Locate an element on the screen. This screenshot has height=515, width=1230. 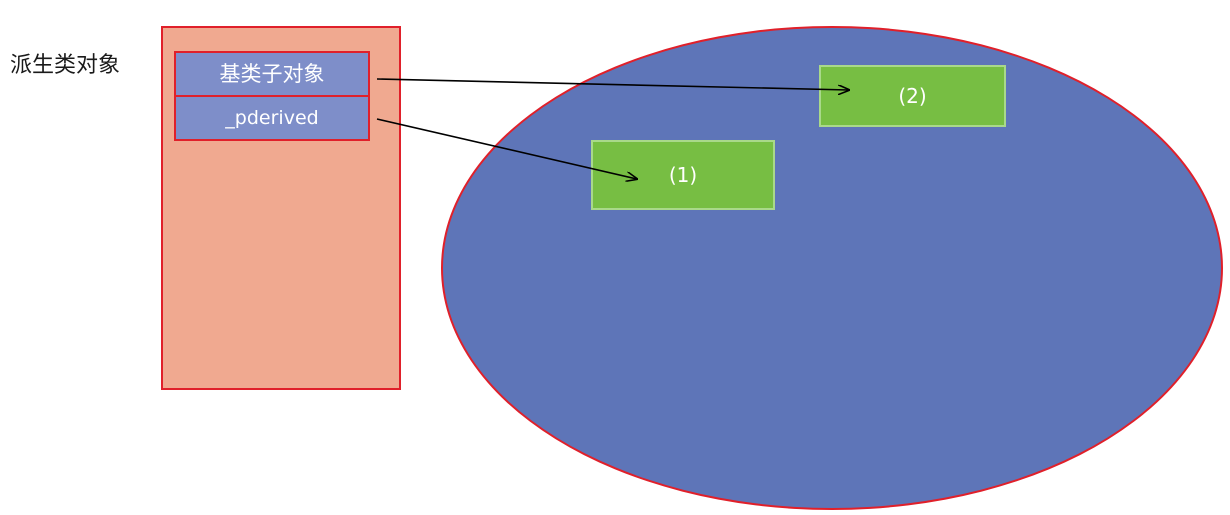
pderived-pointer-cell: _pderived is located at coordinates (272, 118).